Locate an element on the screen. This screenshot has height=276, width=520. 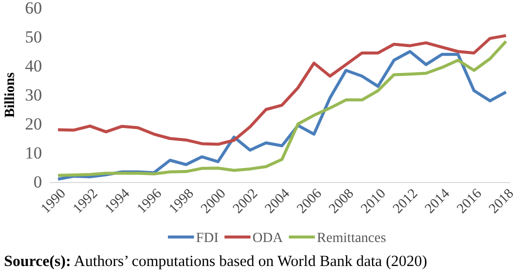
y-tick-label: 30 is located at coordinates (33, 94).